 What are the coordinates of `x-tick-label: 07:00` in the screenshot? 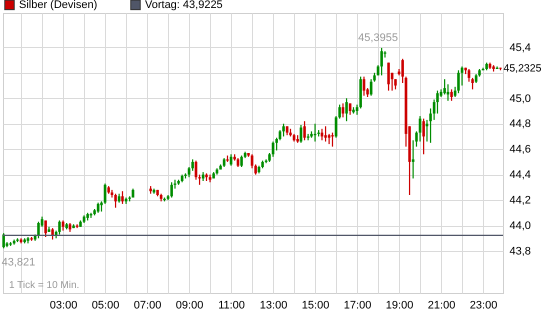 It's located at (148, 306).